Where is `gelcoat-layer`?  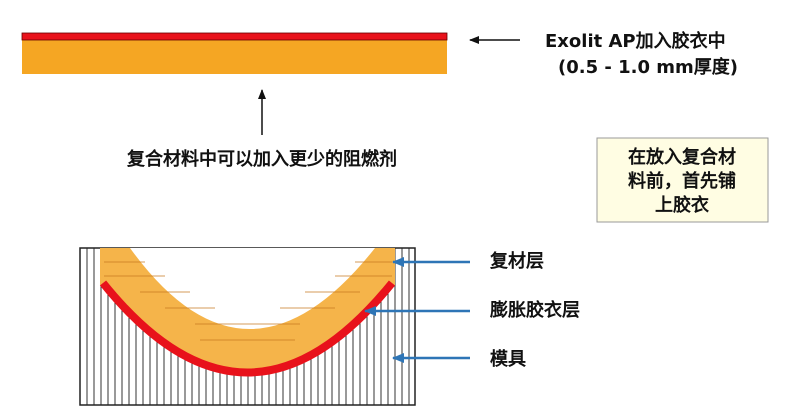 gelcoat-layer is located at coordinates (247, 328).